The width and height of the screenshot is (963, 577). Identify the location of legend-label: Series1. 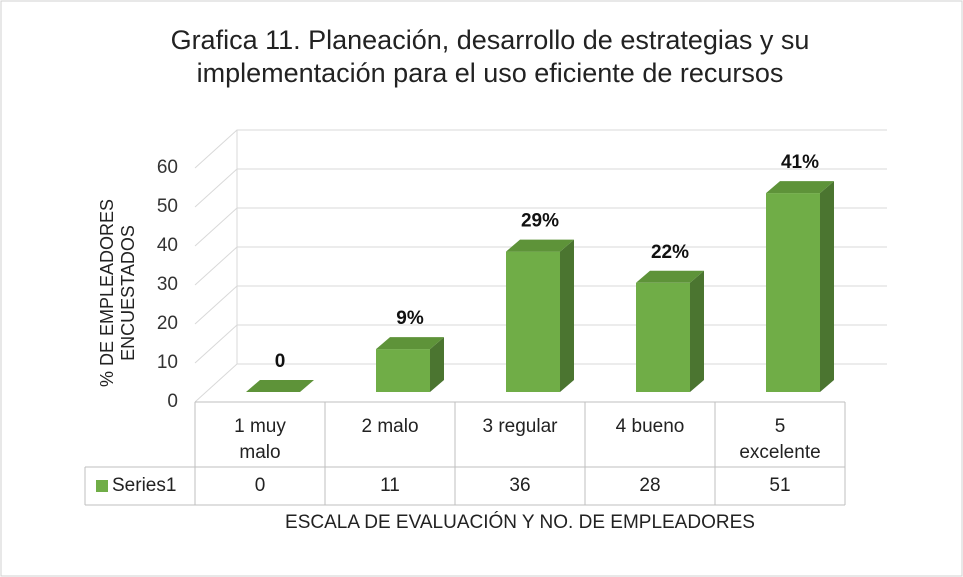
(144, 485).